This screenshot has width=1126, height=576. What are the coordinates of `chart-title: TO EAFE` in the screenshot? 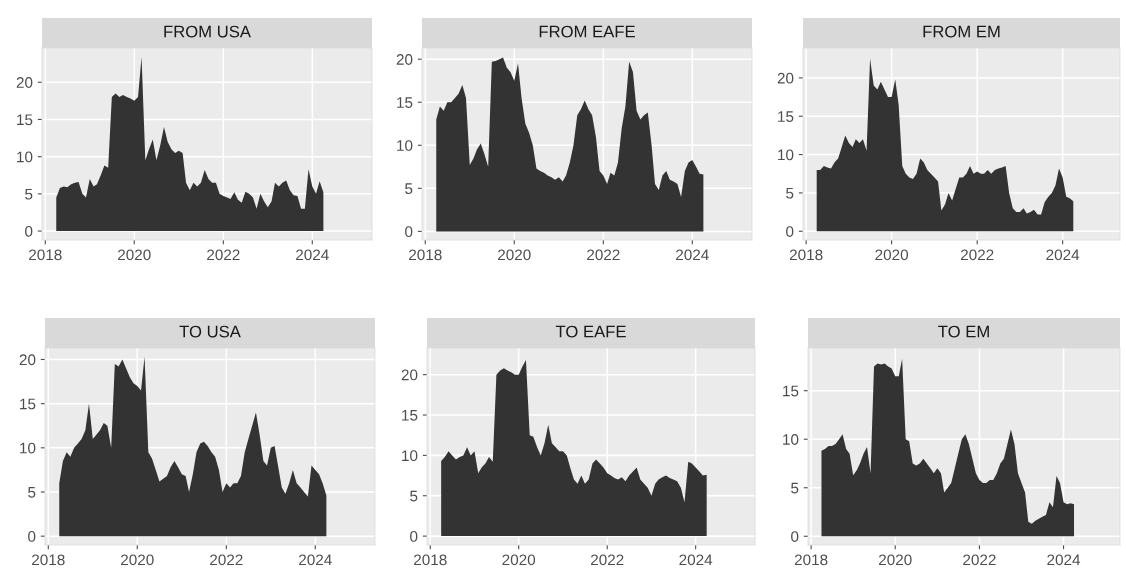 It's located at (590, 331).